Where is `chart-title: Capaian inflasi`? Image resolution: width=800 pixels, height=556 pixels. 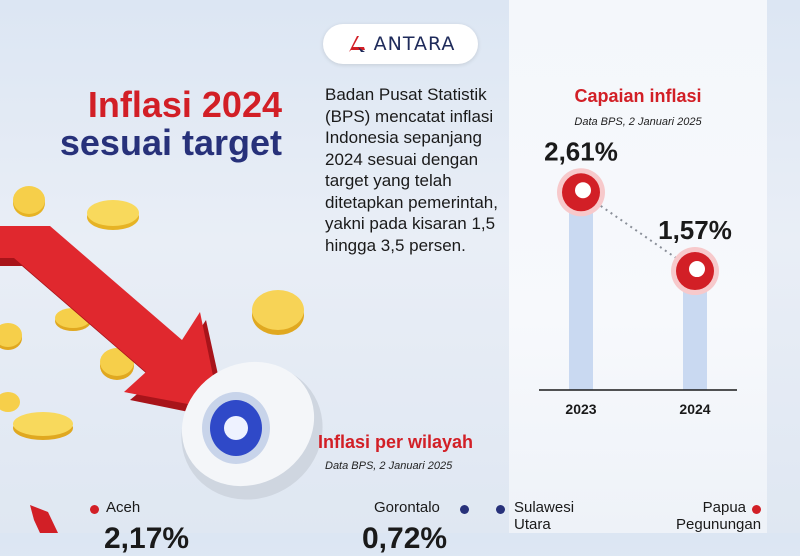
chart-title: Capaian inflasi is located at coordinates (638, 96).